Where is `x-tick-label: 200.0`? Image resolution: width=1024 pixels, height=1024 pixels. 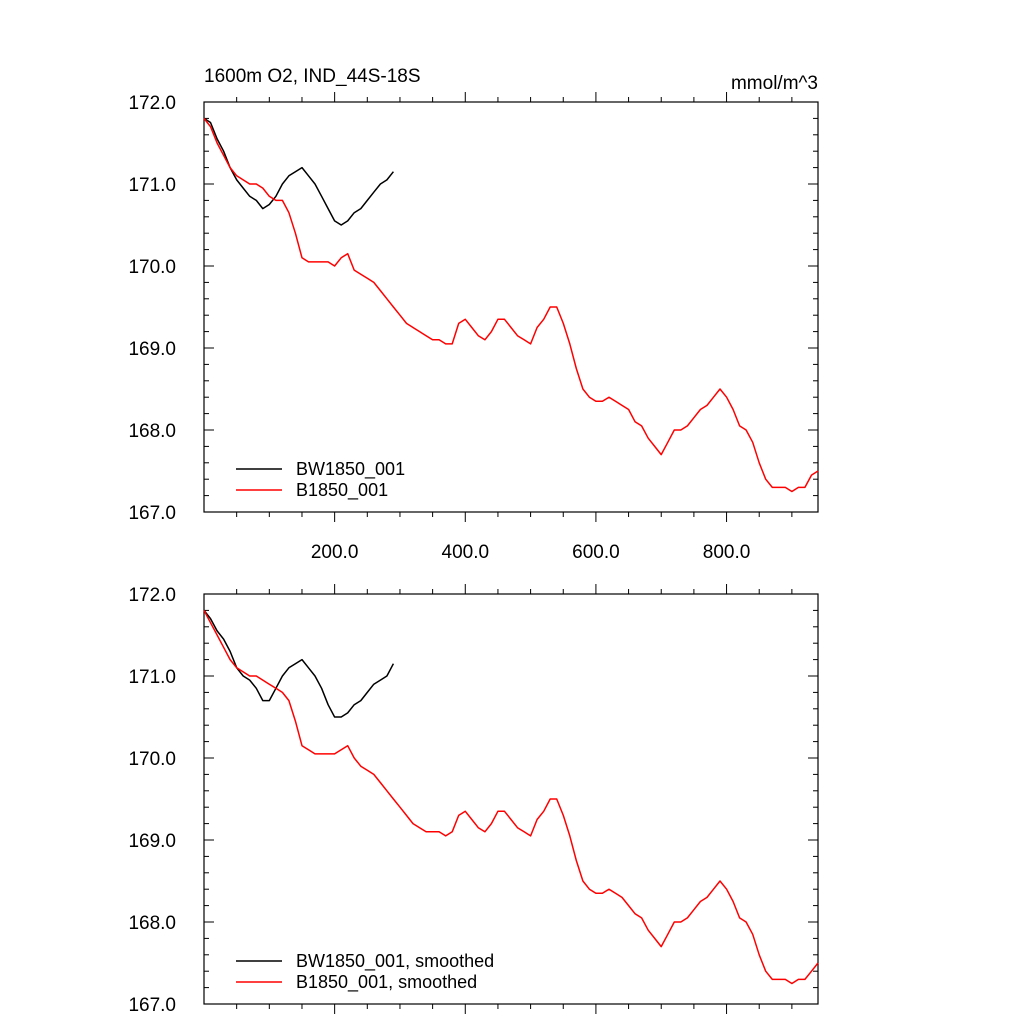 x-tick-label: 200.0 is located at coordinates (335, 552).